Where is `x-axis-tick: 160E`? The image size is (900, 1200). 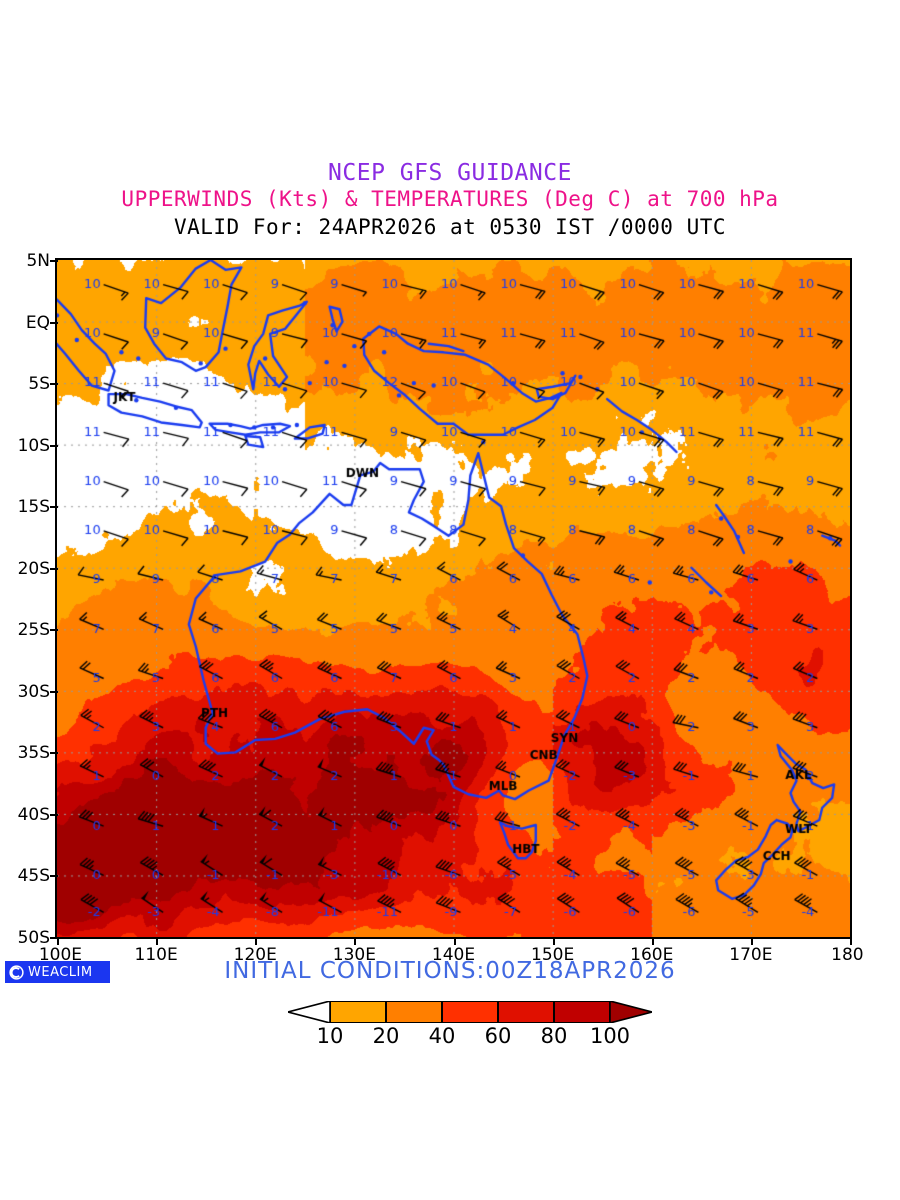 x-axis-tick: 160E is located at coordinates (652, 955).